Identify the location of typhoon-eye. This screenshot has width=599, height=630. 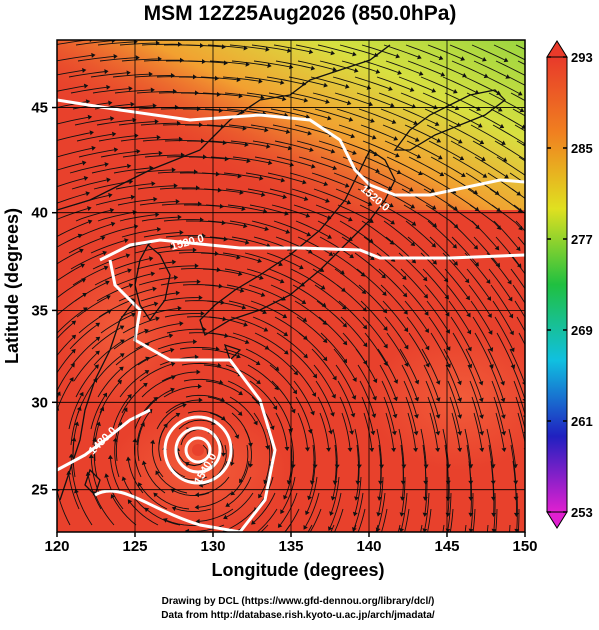
(198, 450).